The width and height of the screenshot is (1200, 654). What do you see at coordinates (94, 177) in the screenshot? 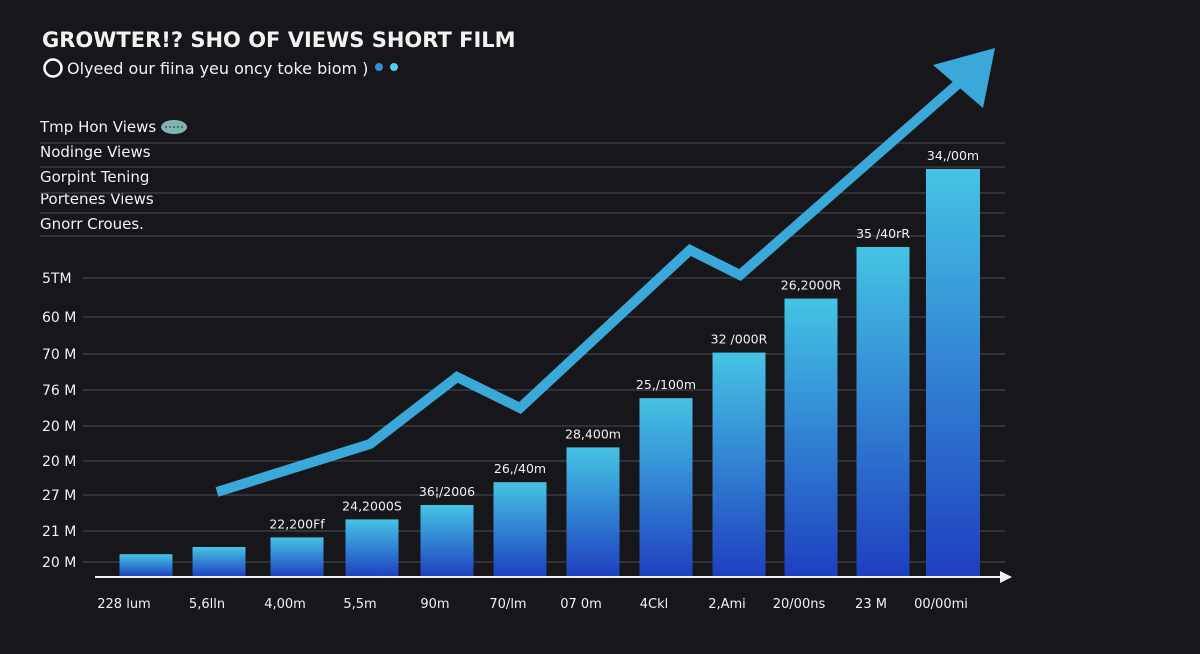
I see `side-label: Gorpint Tening` at bounding box center [94, 177].